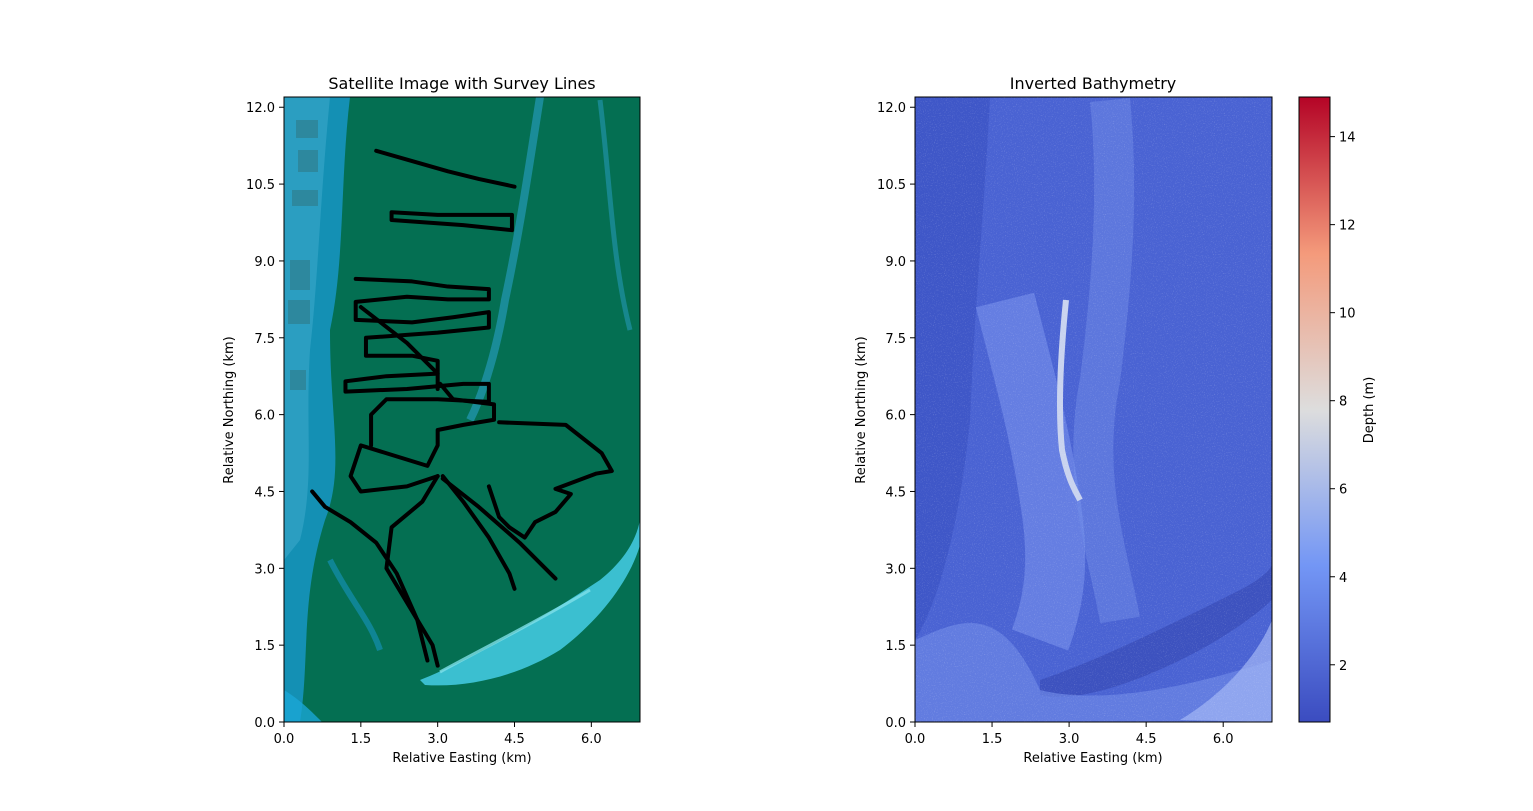 This screenshot has height=811, width=1533. What do you see at coordinates (1343, 490) in the screenshot?
I see `colorbar-tick-label: 6` at bounding box center [1343, 490].